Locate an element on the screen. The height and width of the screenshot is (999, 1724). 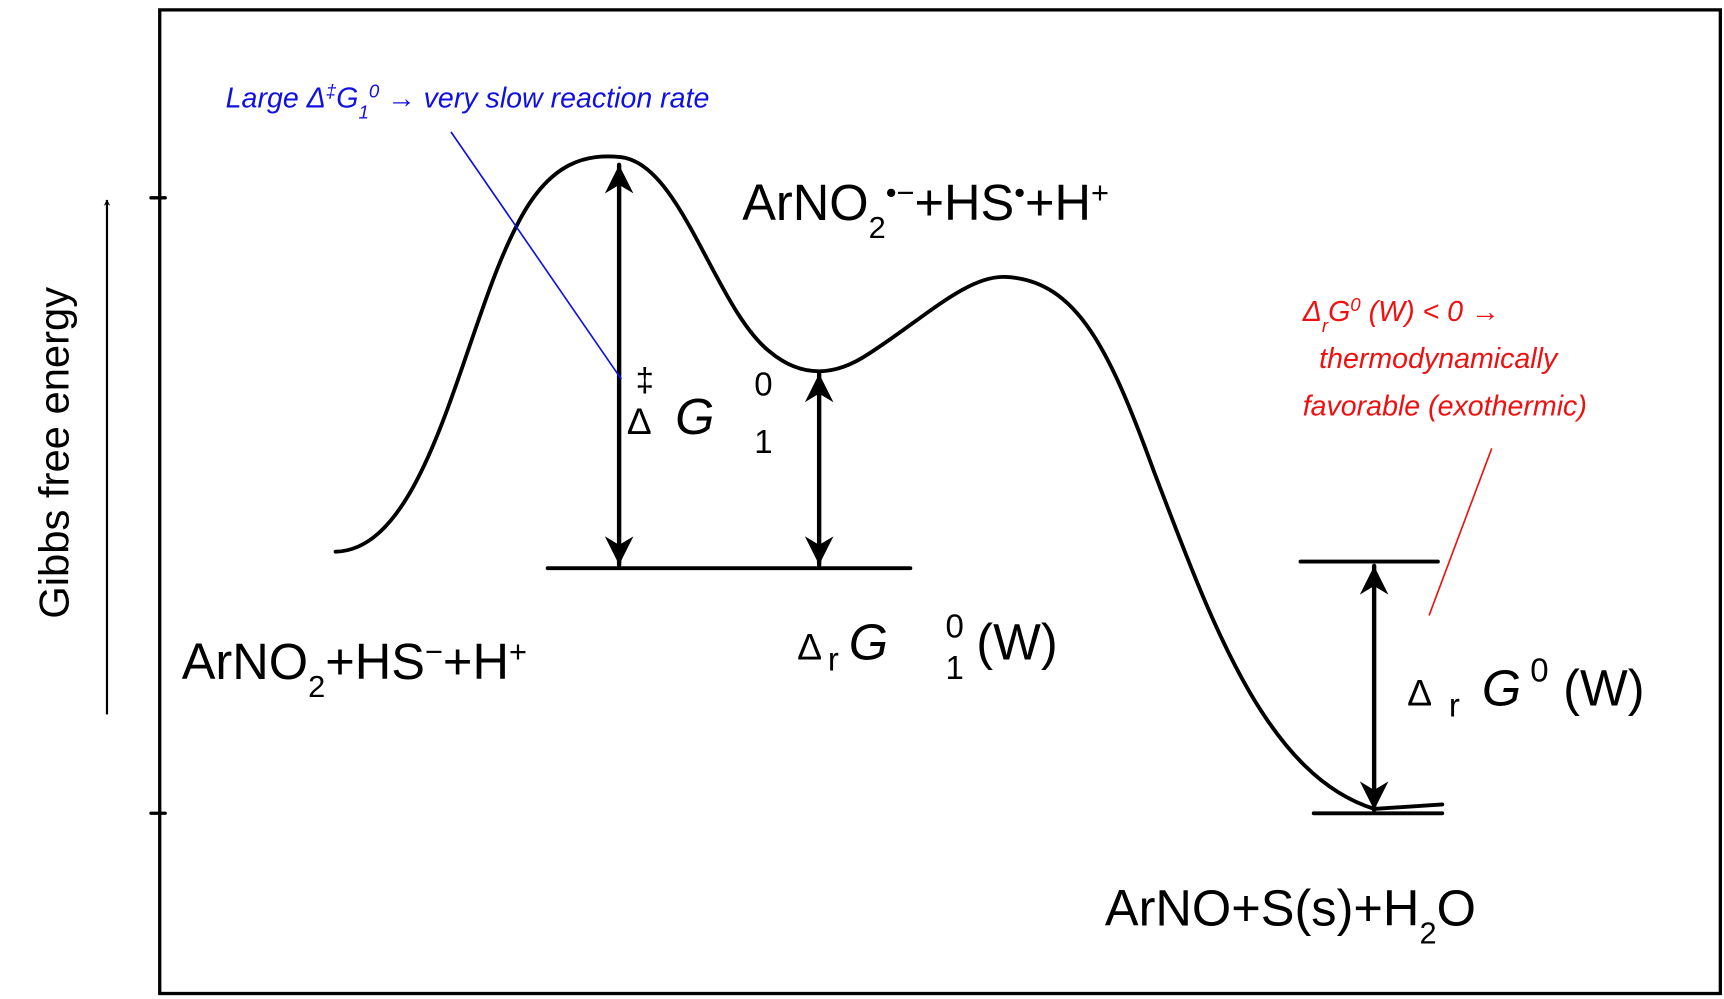
subscript: r is located at coordinates (1325, 324).